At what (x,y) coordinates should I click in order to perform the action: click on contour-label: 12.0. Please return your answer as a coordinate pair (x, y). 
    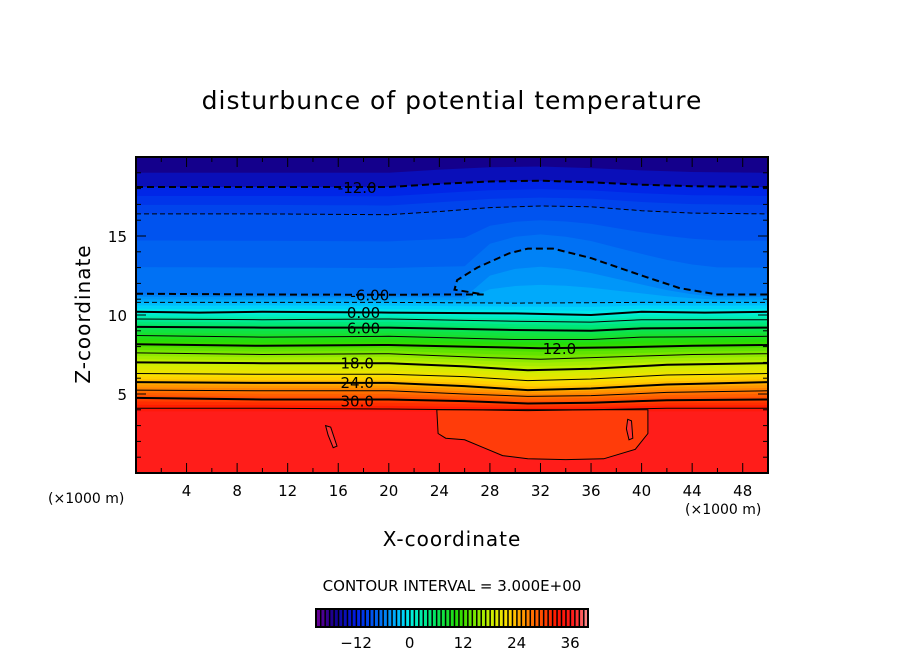
    Looking at the image, I should click on (559, 349).